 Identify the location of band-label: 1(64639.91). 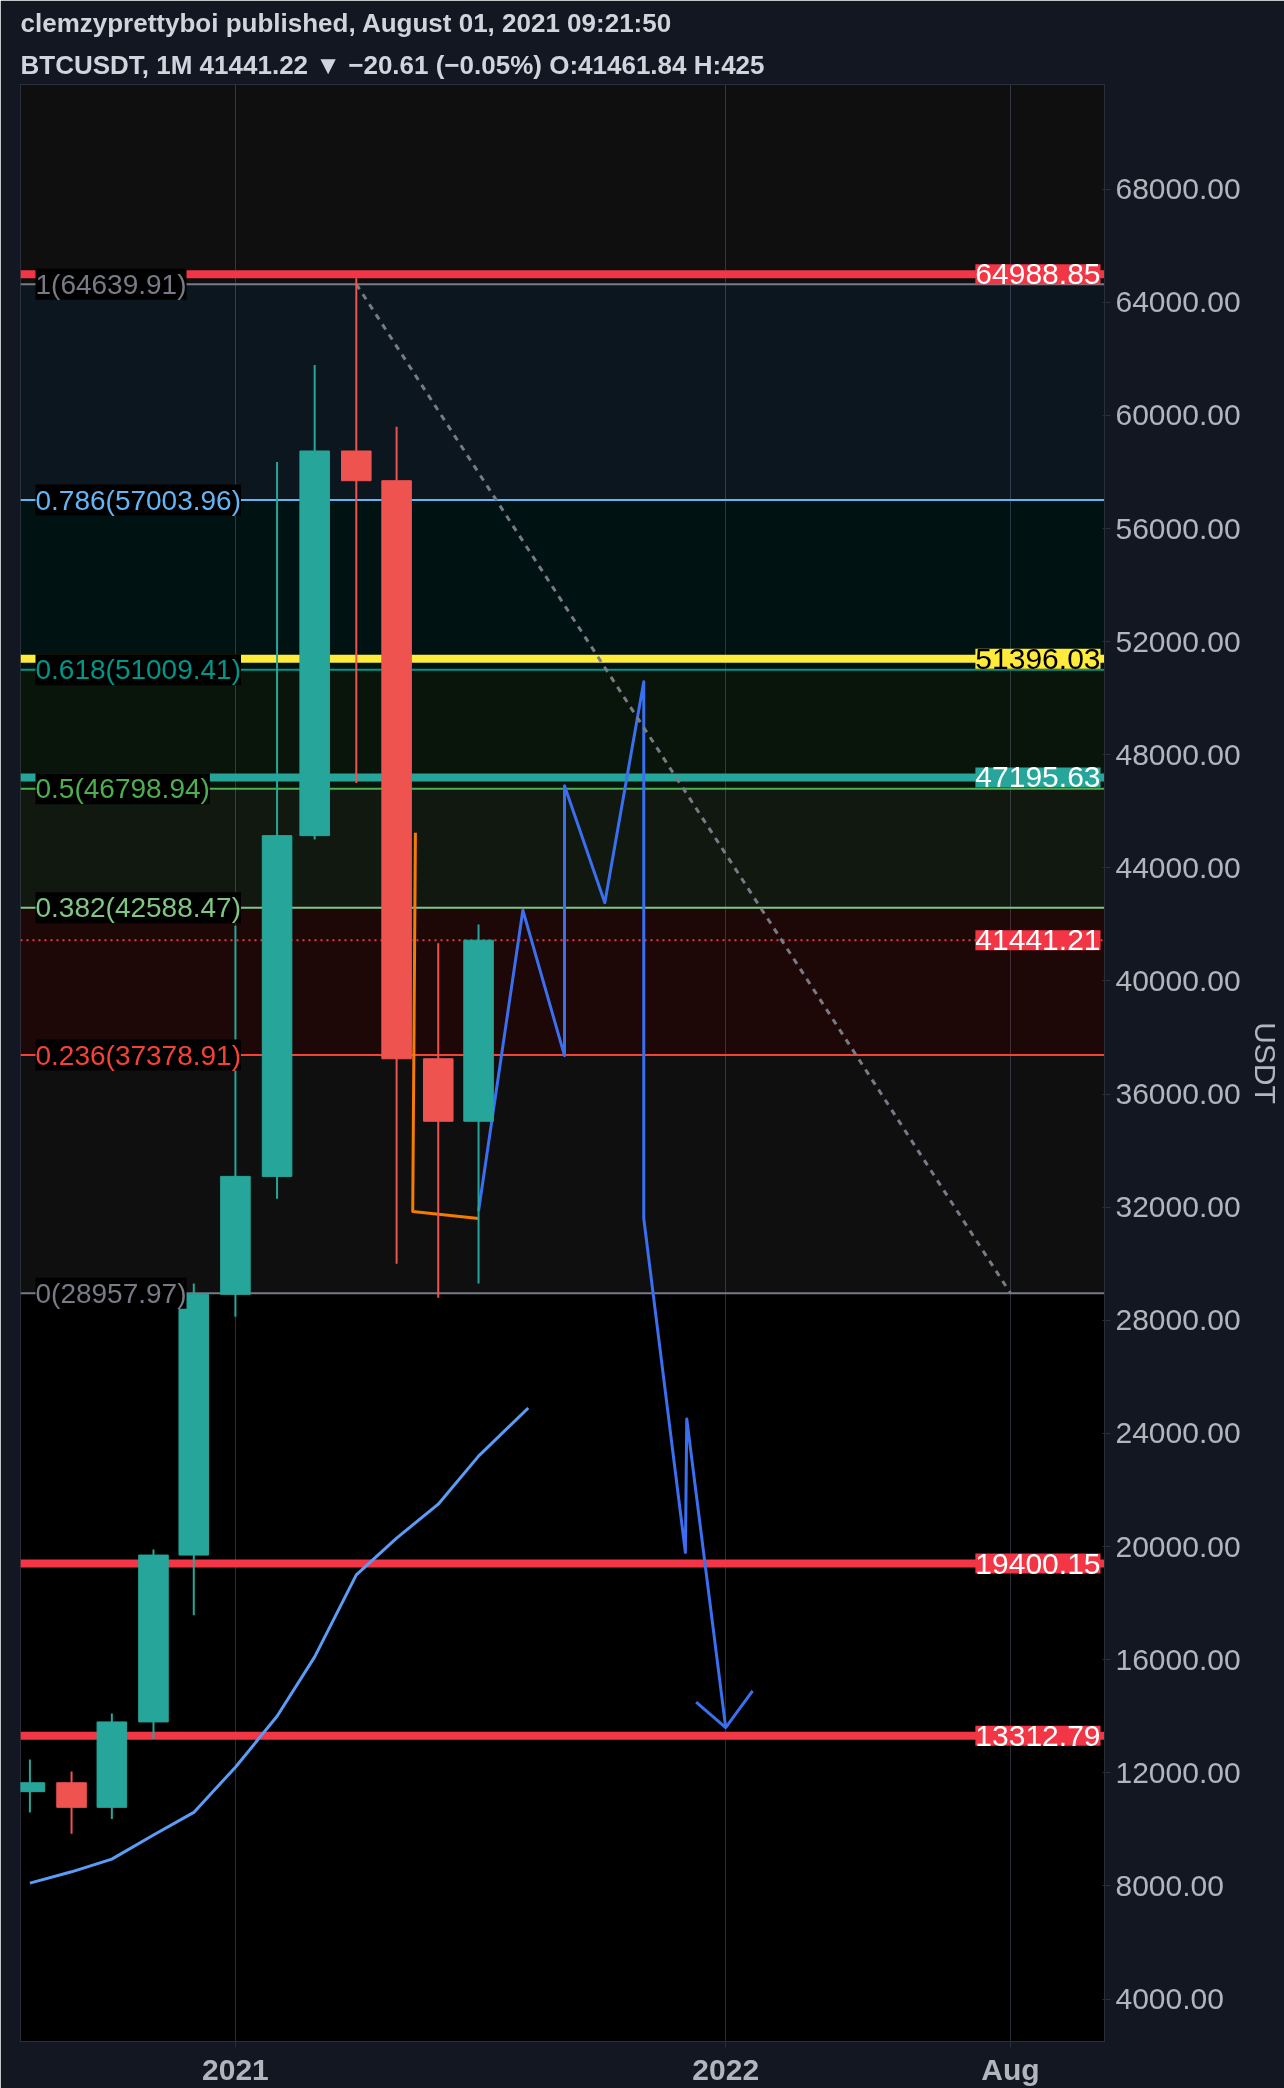
(111, 284).